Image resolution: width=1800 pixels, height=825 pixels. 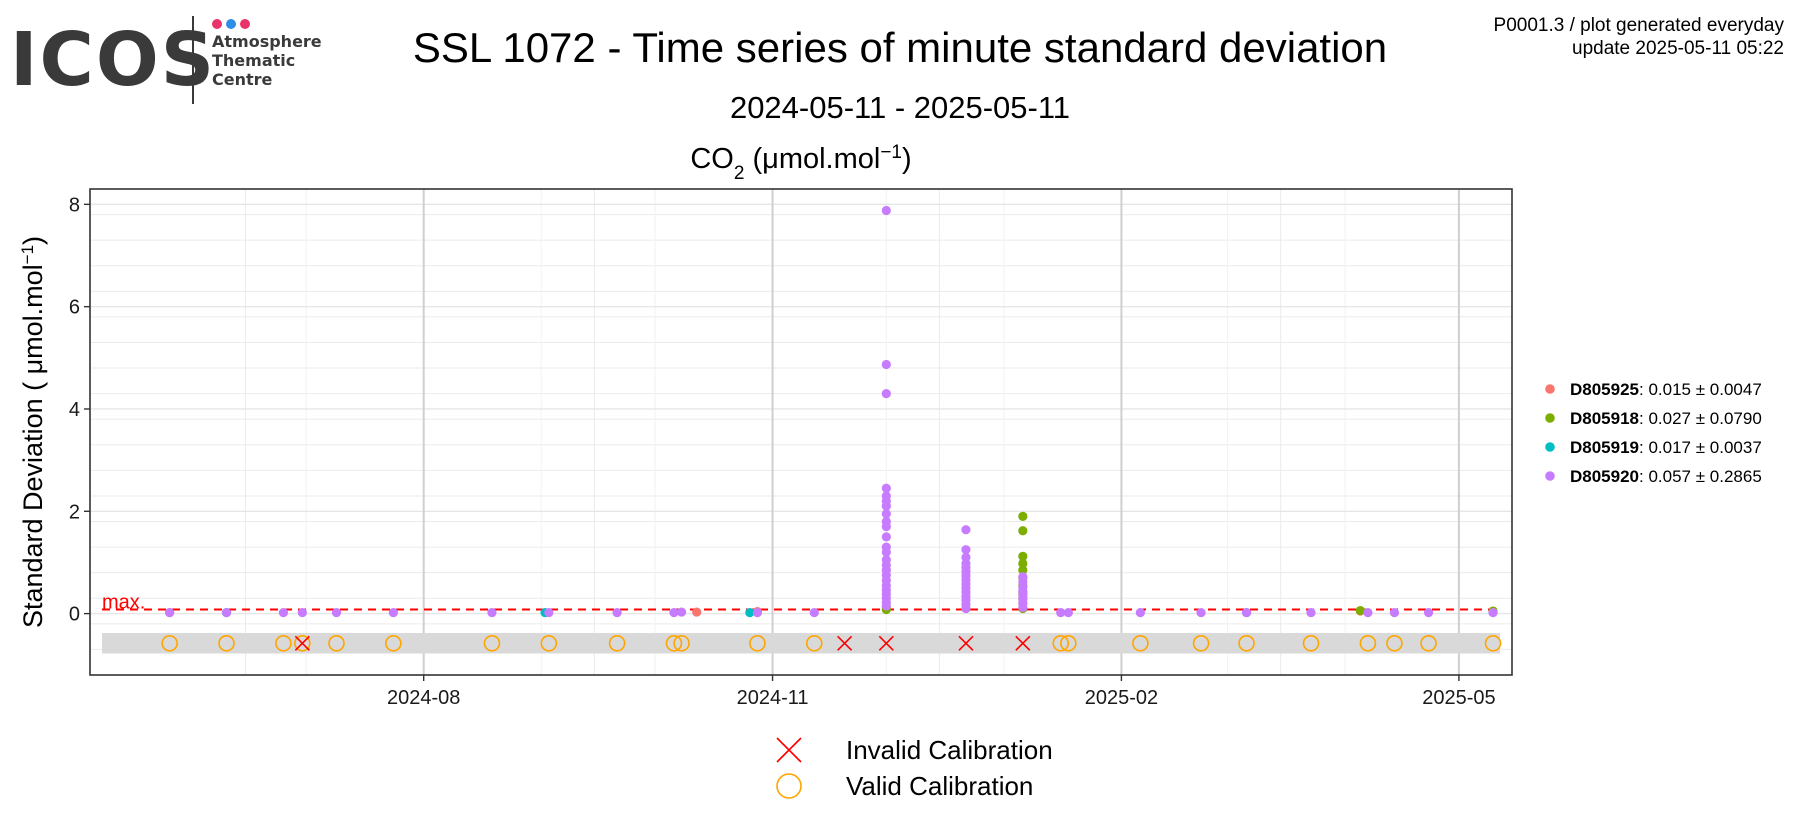 I want to click on plot-id: P0001.3 / plot generated everyday, so click(x=1638, y=25).